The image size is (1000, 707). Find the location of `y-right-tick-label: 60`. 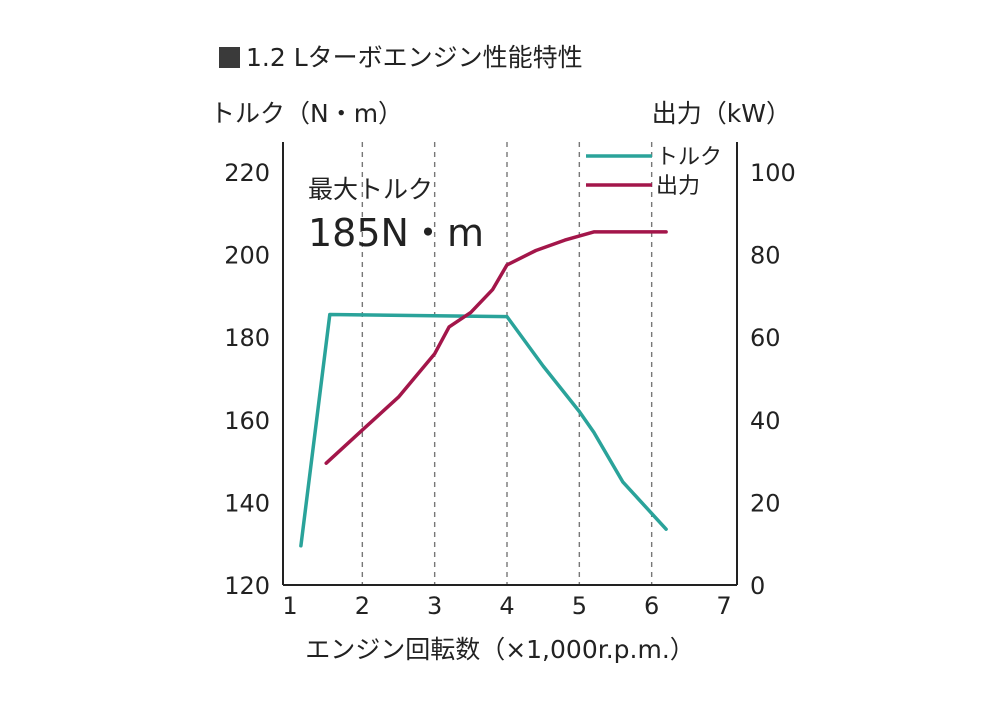

y-right-tick-label: 60 is located at coordinates (765, 338).